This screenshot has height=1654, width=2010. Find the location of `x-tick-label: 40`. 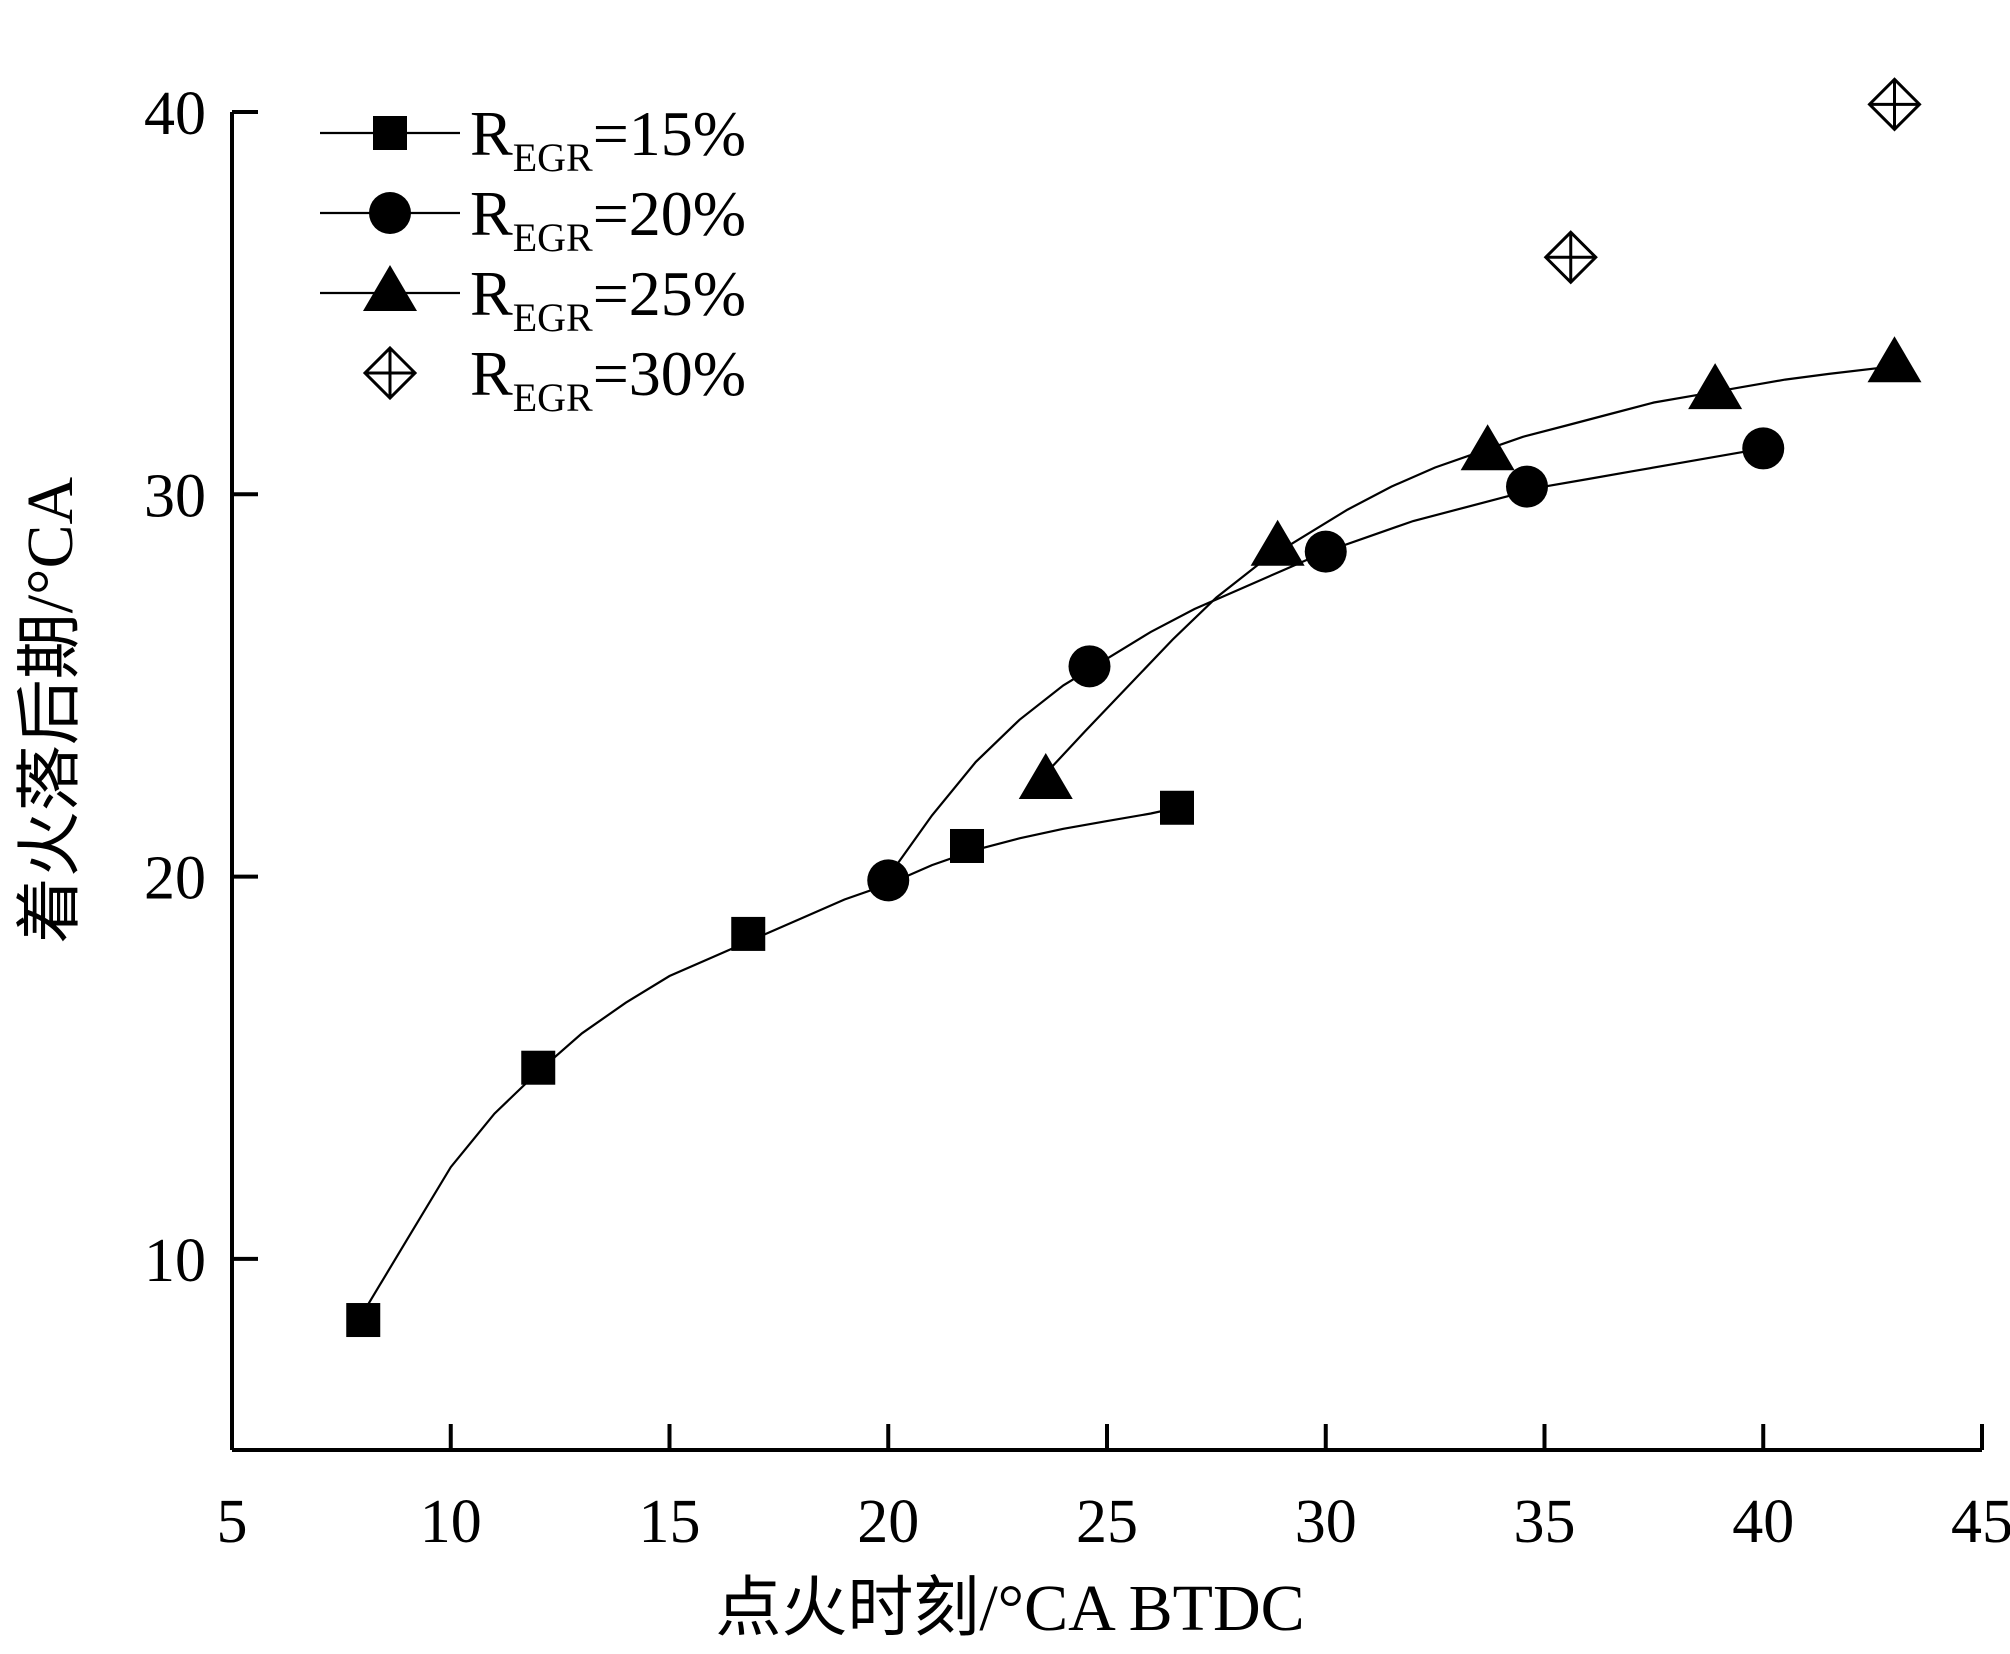

x-tick-label: 40 is located at coordinates (1763, 1522).